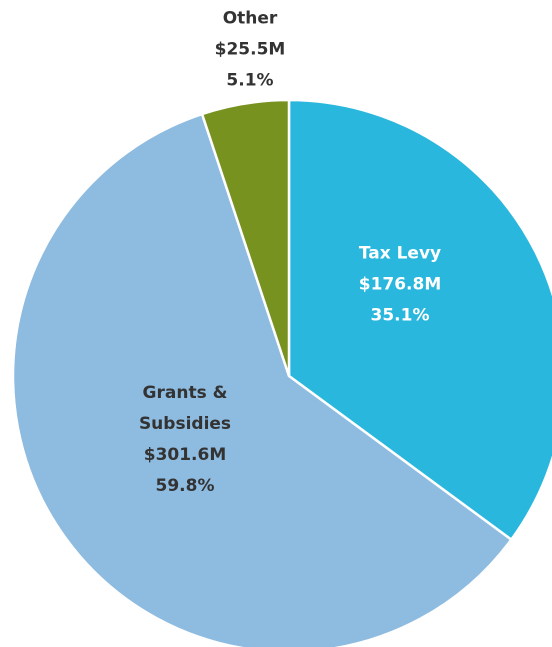  I want to click on label-line: 5.1%, so click(250, 80).